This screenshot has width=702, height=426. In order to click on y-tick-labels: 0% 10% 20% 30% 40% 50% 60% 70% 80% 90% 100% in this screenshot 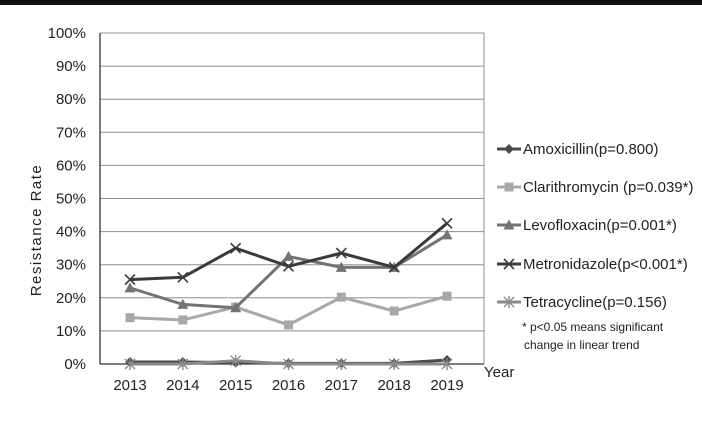, I will do `click(67, 199)`.